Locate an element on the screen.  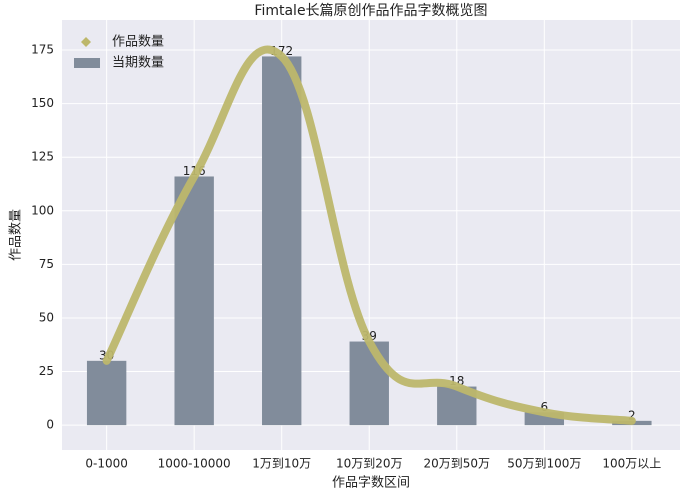
y-tick-label: 125 is located at coordinates (42, 157).